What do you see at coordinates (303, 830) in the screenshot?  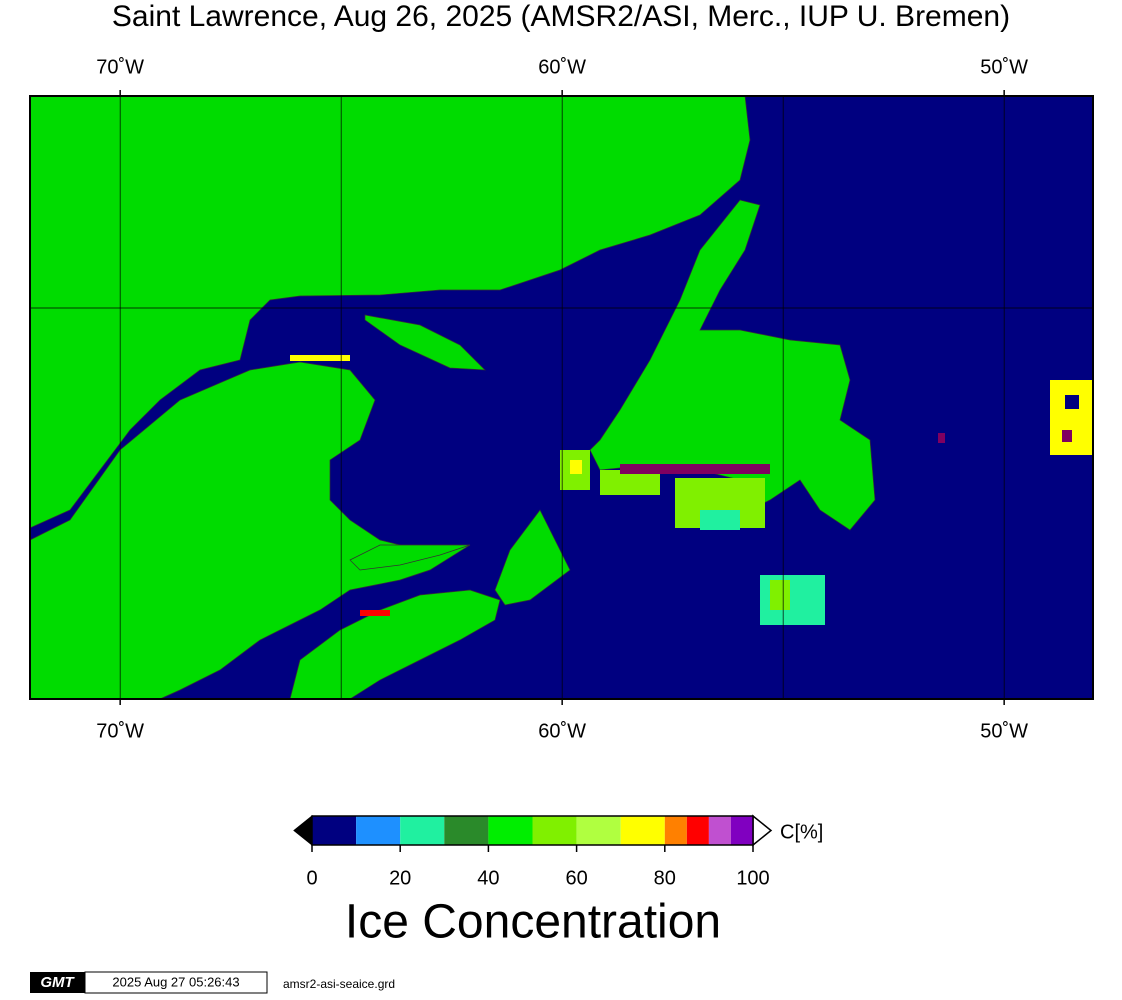 I see `colorbar-under` at bounding box center [303, 830].